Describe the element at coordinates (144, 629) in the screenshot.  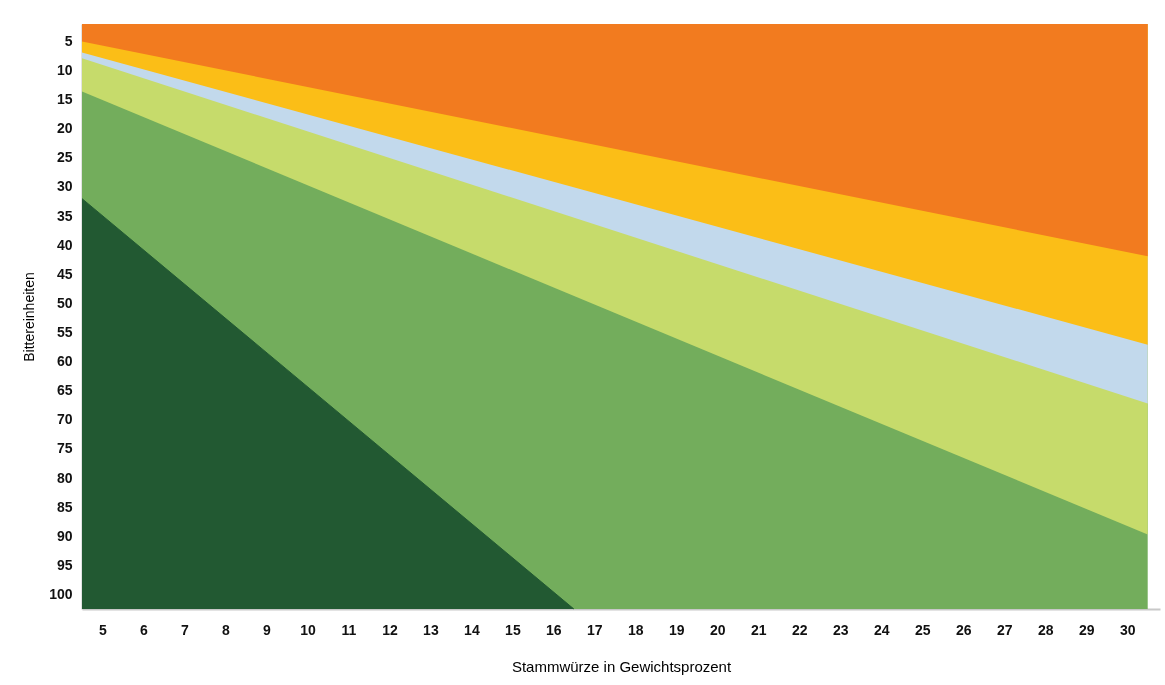
I see `x-tick-label: 6` at that location.